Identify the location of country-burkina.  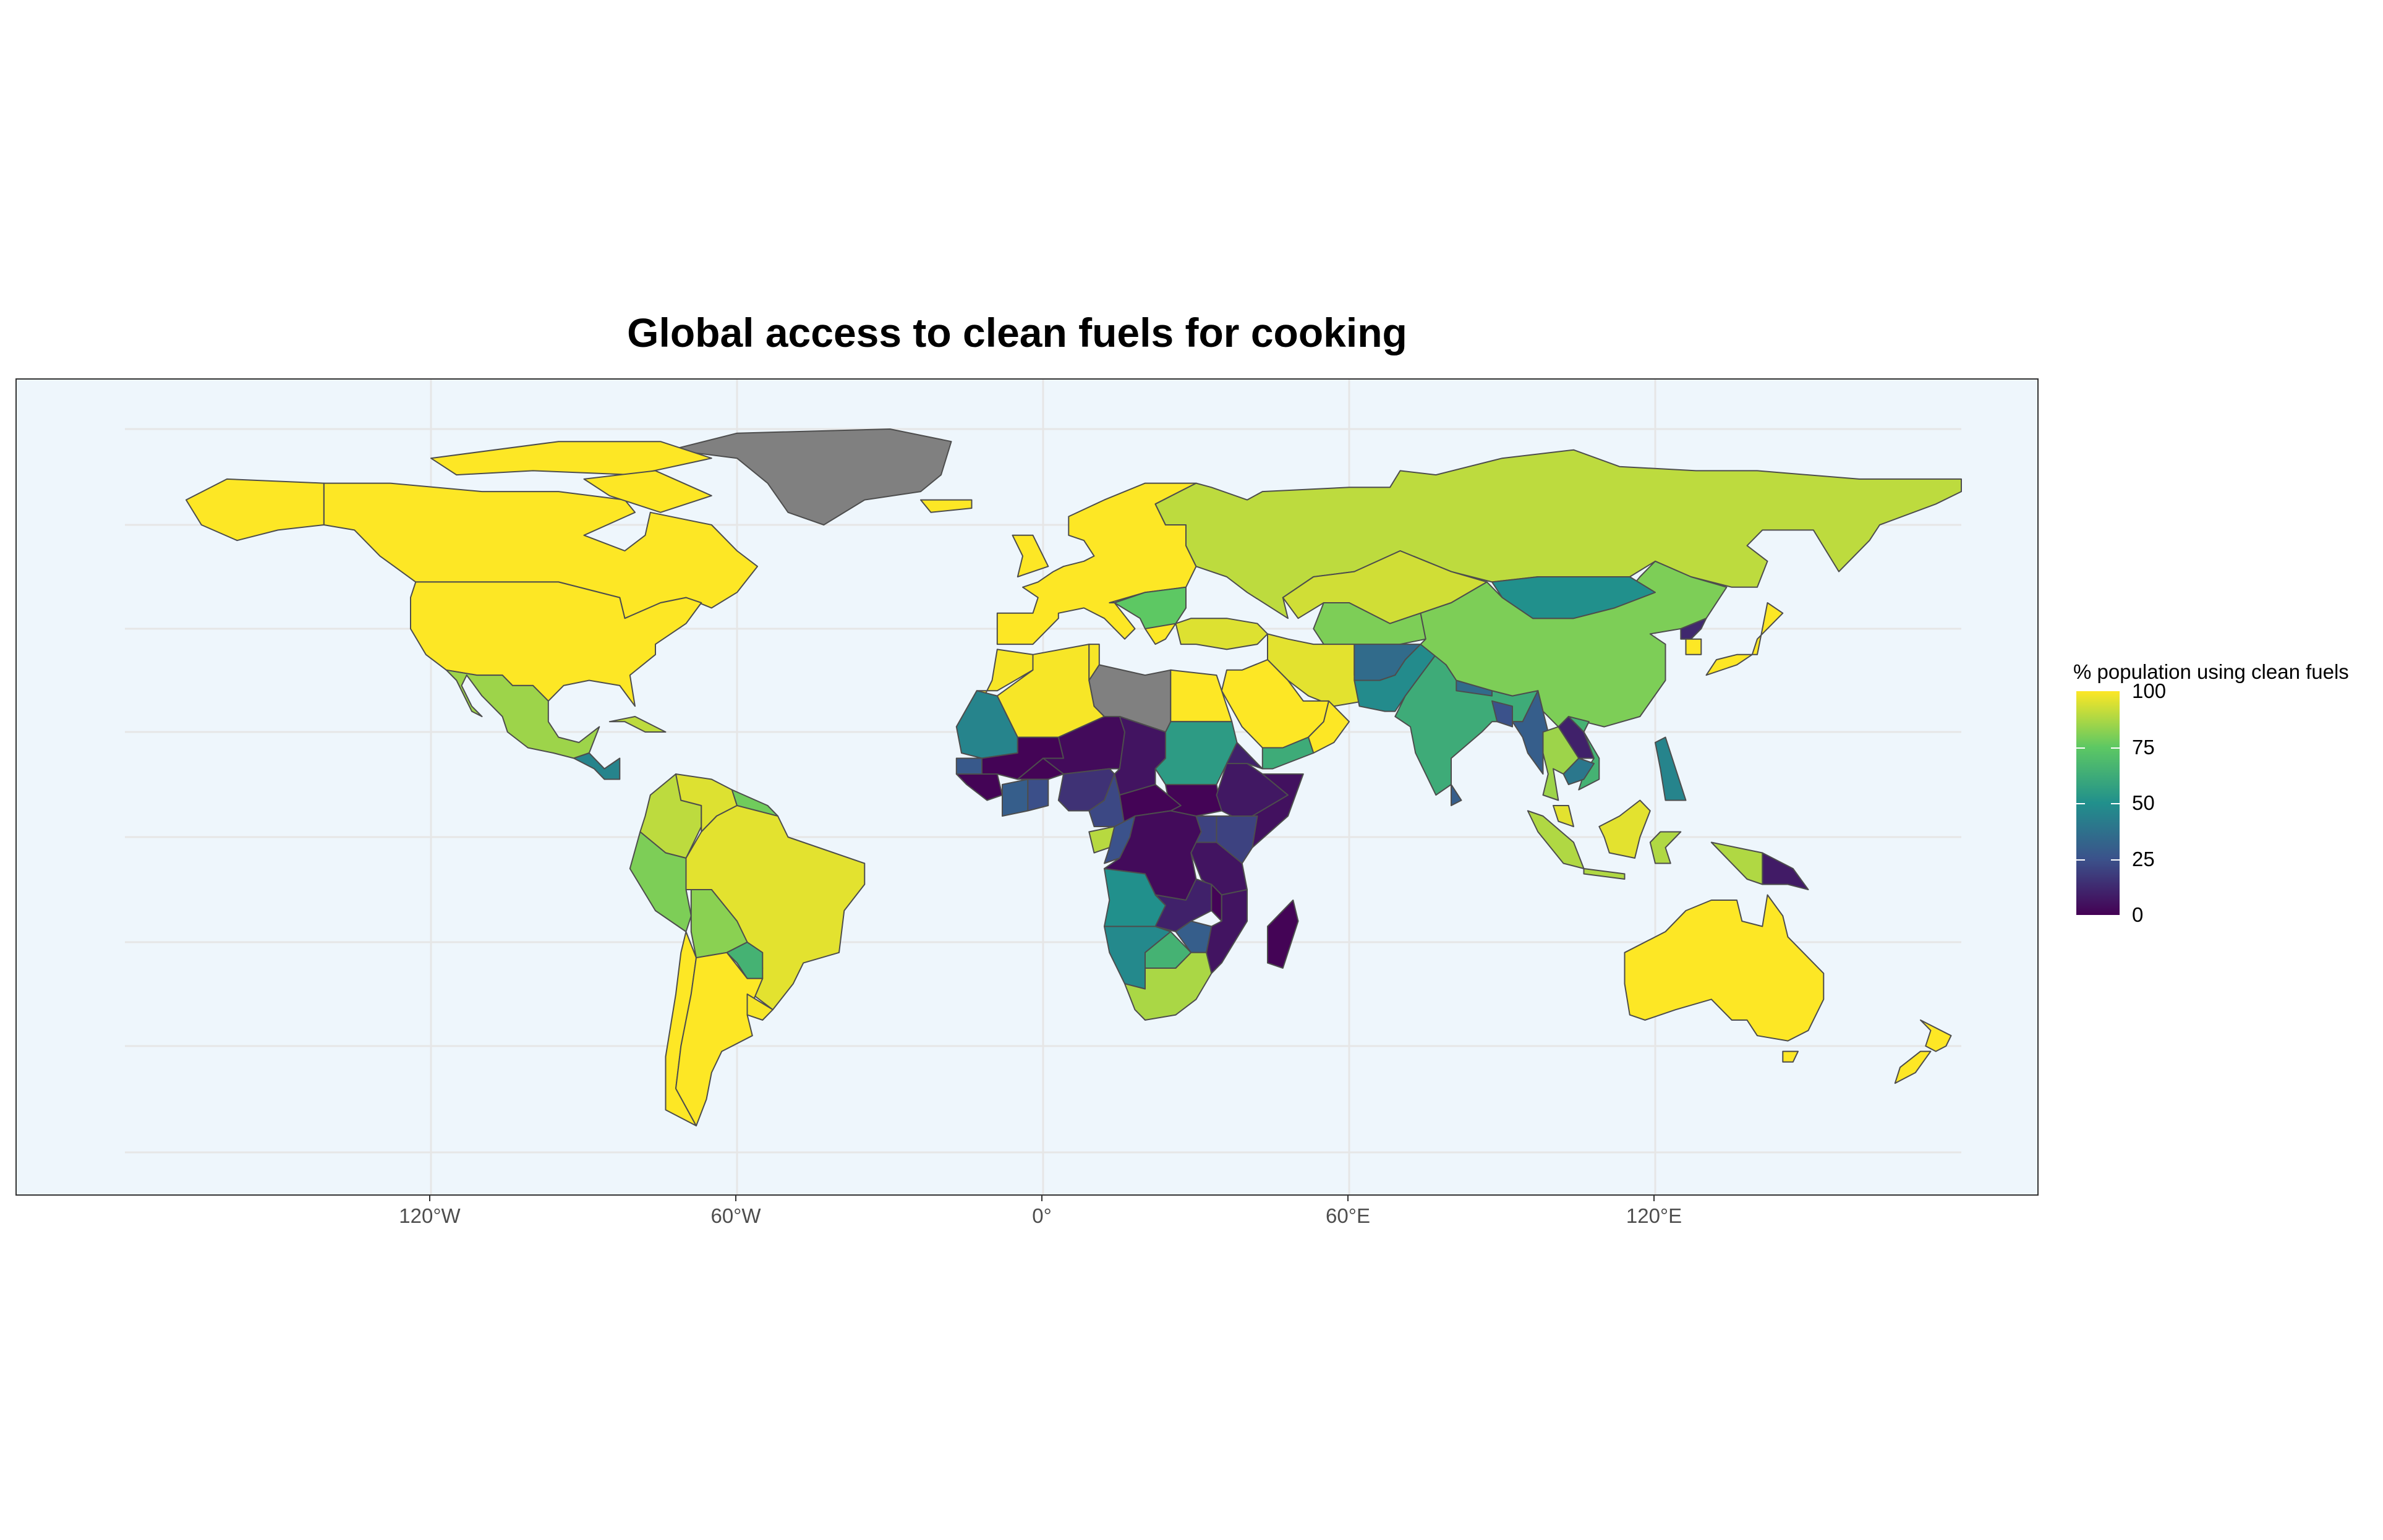
(1040, 768).